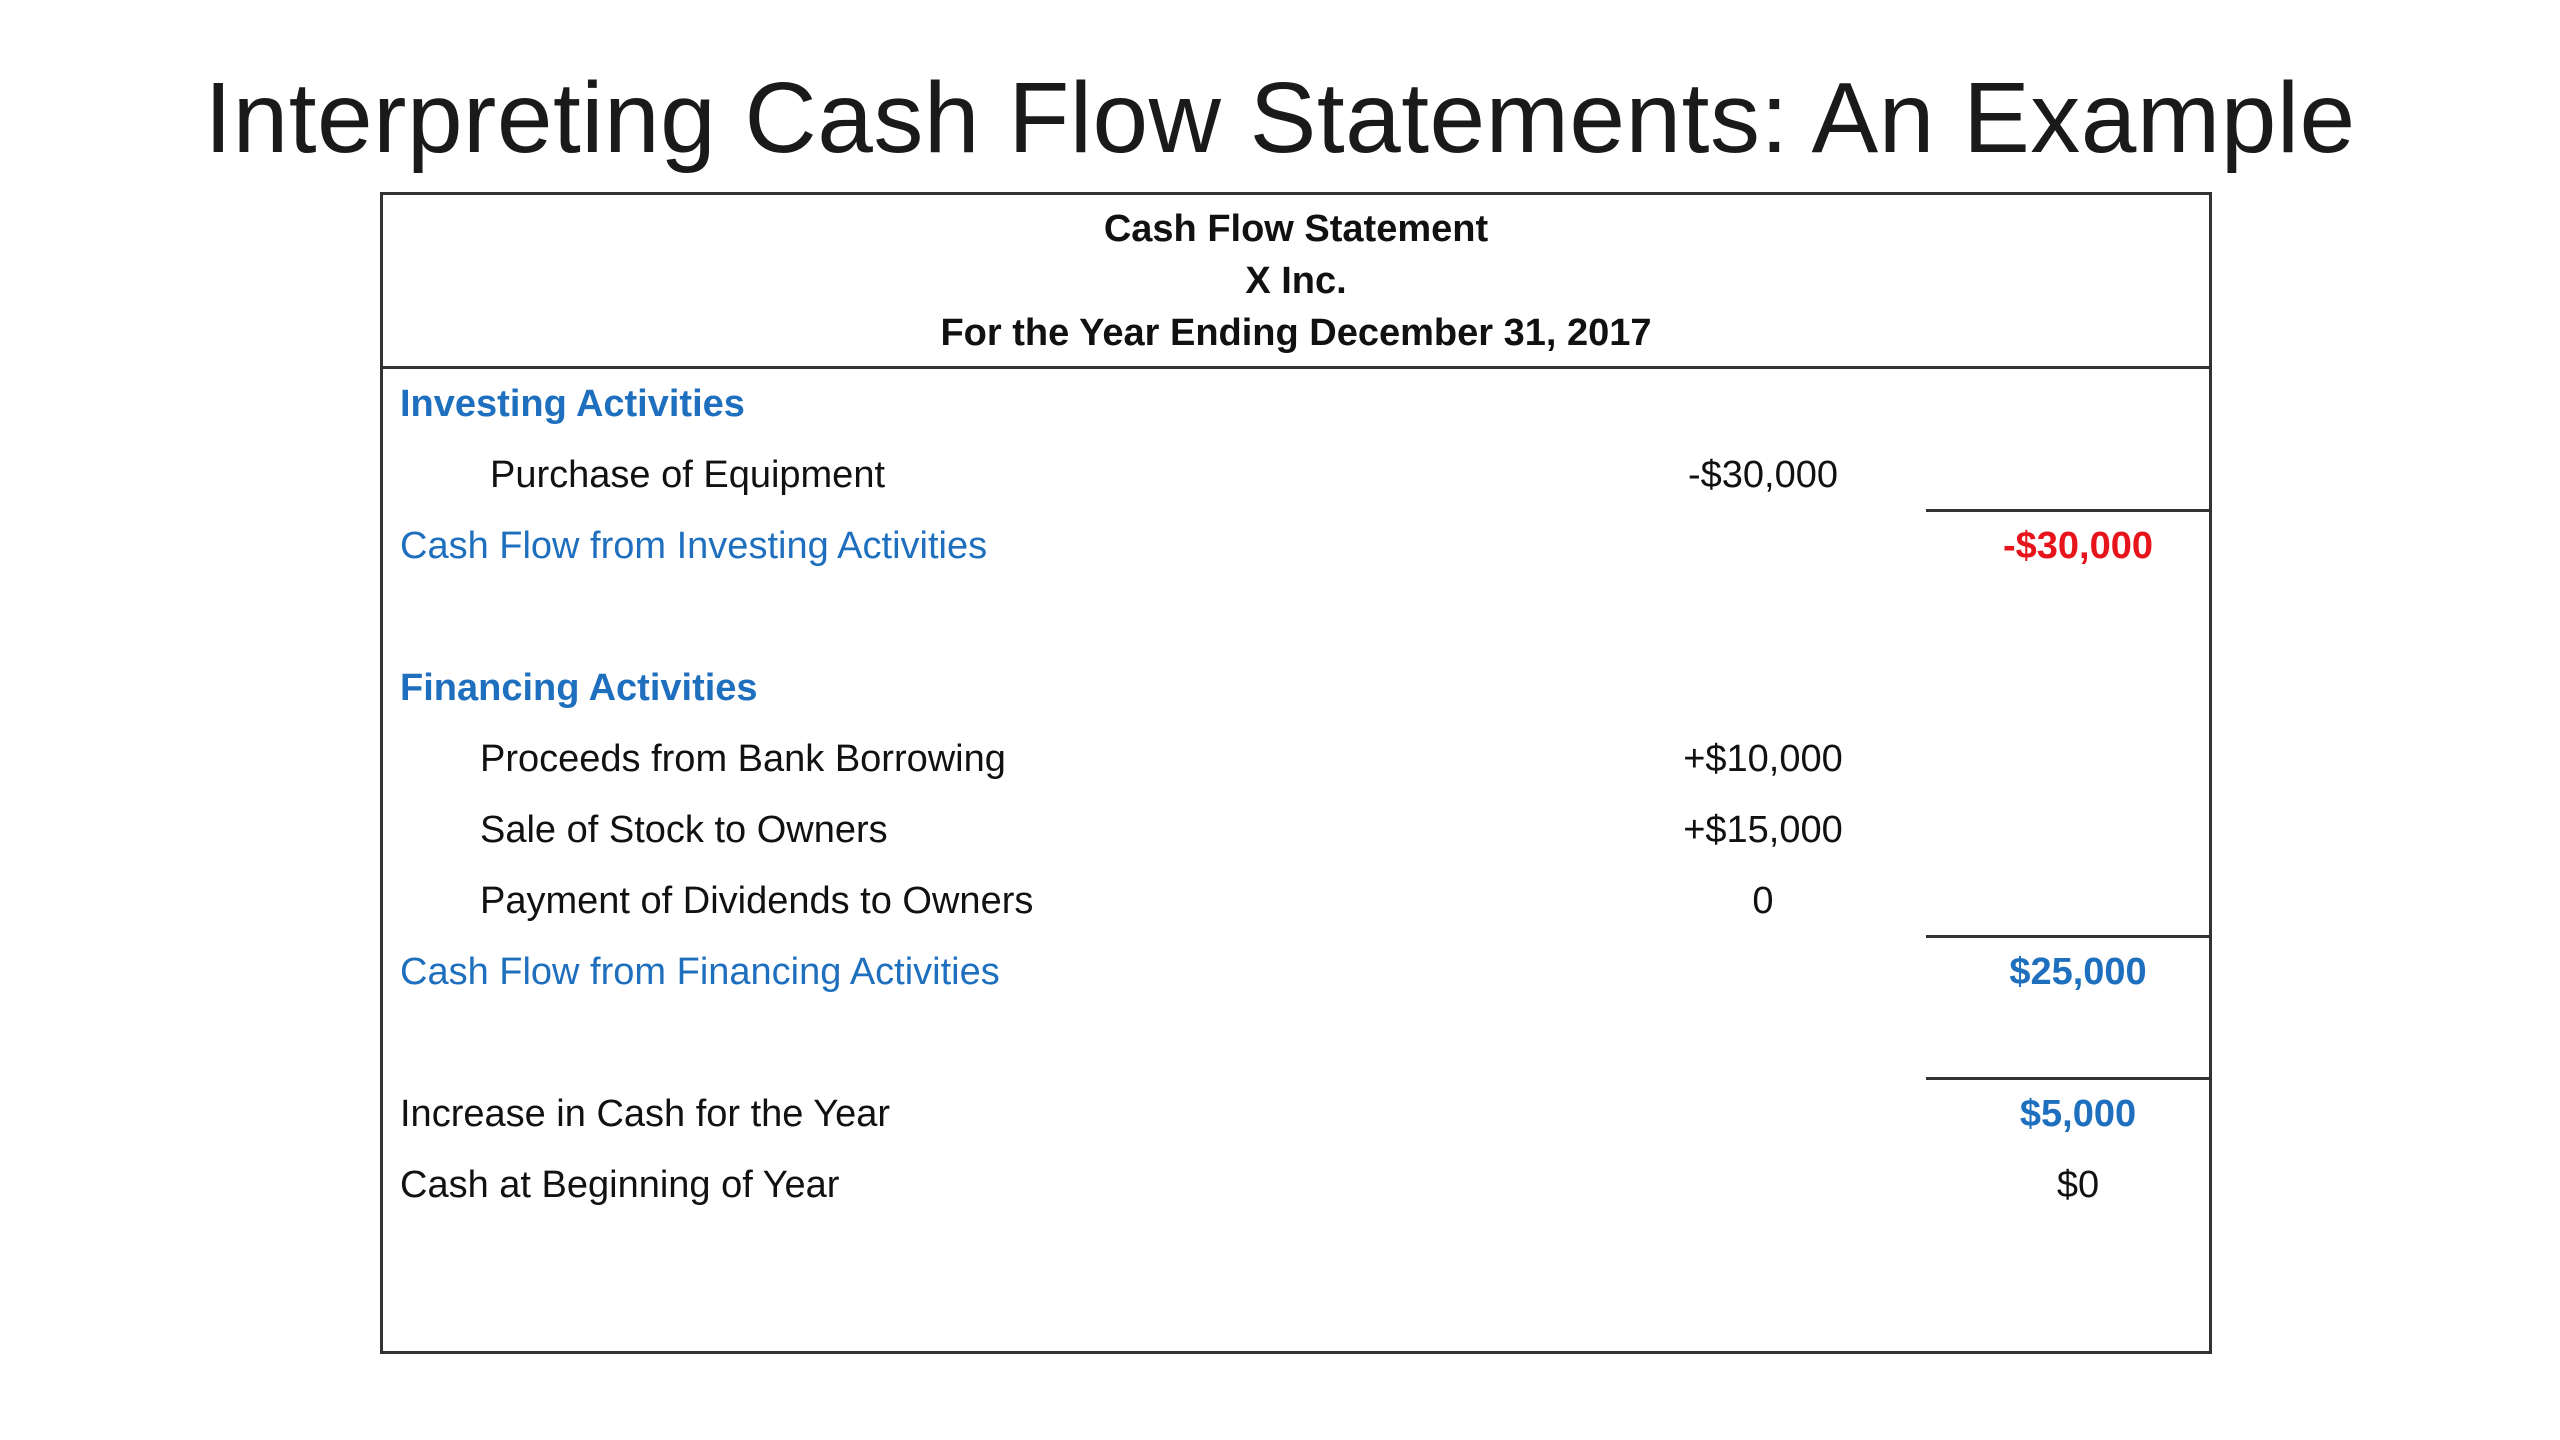 Image resolution: width=2560 pixels, height=1440 pixels. I want to click on line-item-amount: -$30,000, so click(1762, 475).